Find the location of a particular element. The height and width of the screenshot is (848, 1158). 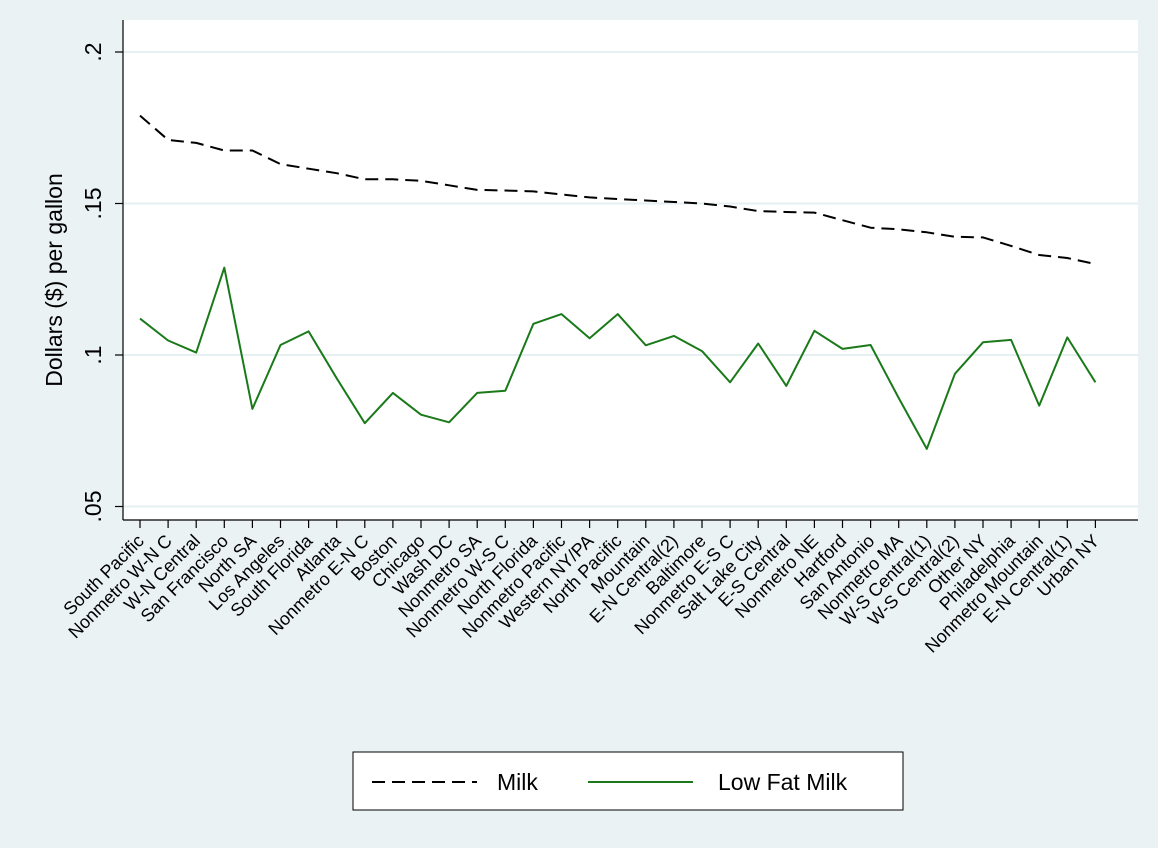

legend: Milk Low Fat Milk is located at coordinates (628, 781).